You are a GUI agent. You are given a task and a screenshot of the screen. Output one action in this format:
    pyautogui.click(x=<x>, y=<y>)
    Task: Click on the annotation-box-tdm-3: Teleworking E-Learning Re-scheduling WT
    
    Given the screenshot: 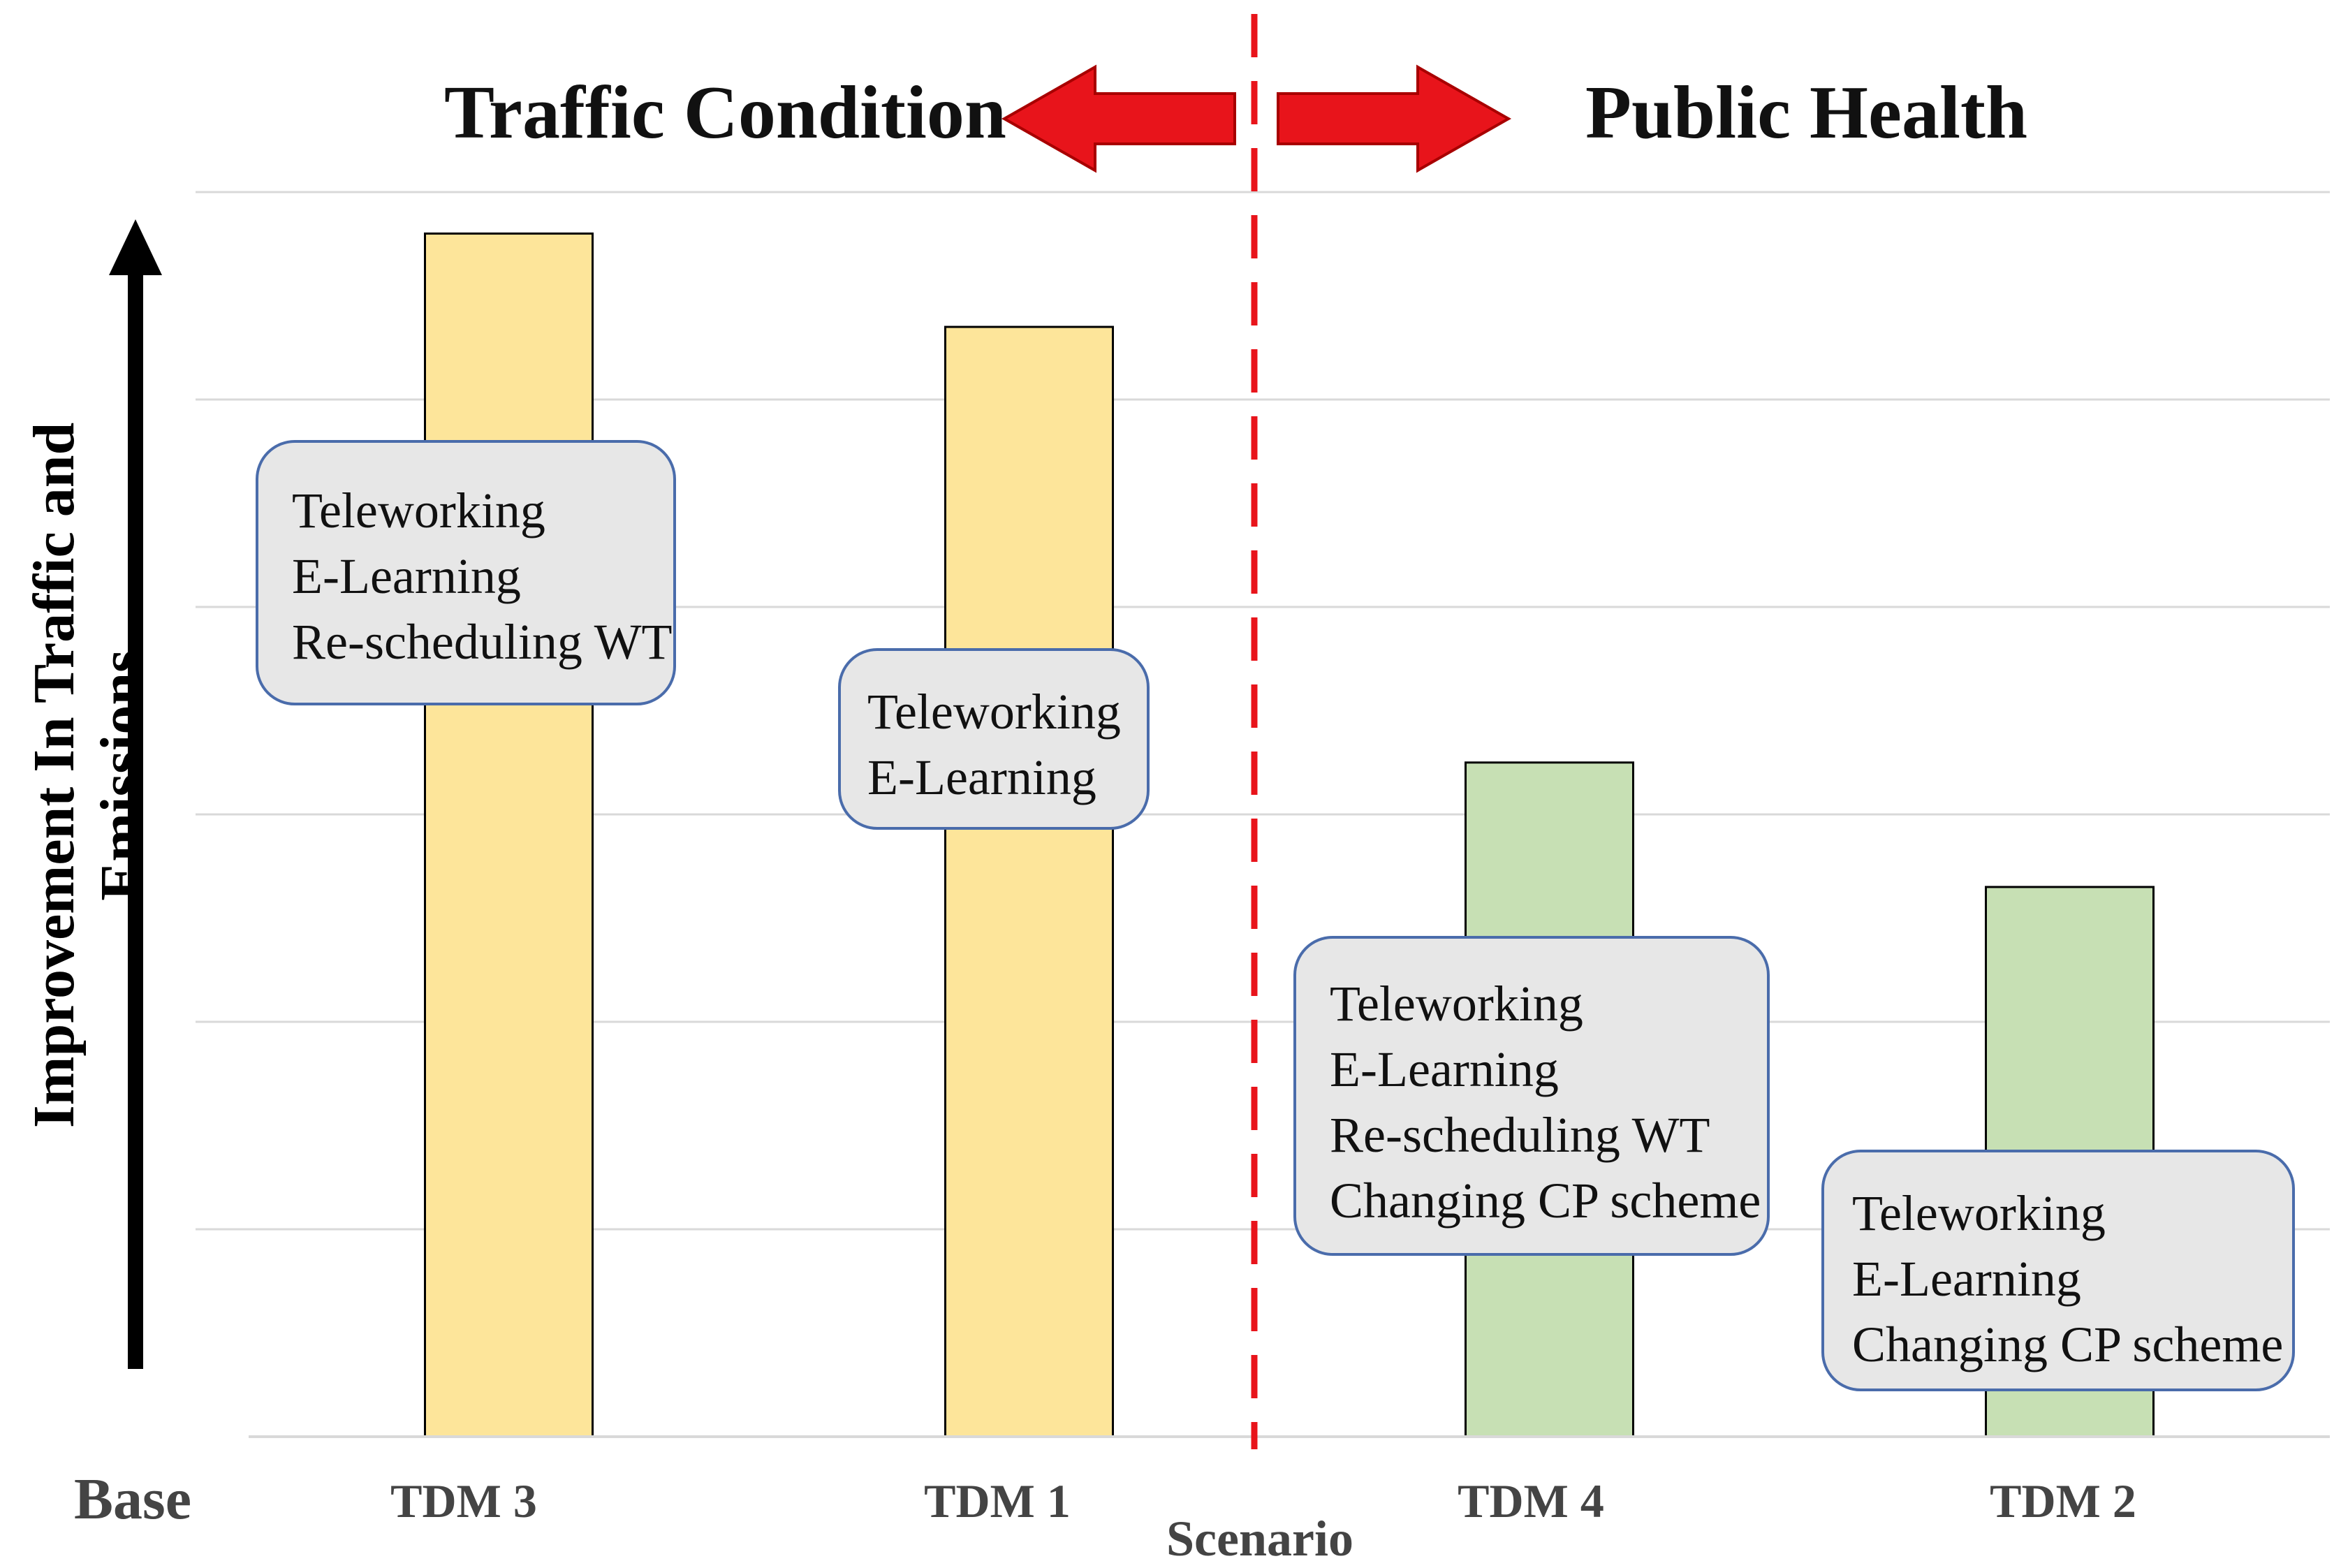 What is the action you would take?
    pyautogui.click(x=466, y=572)
    